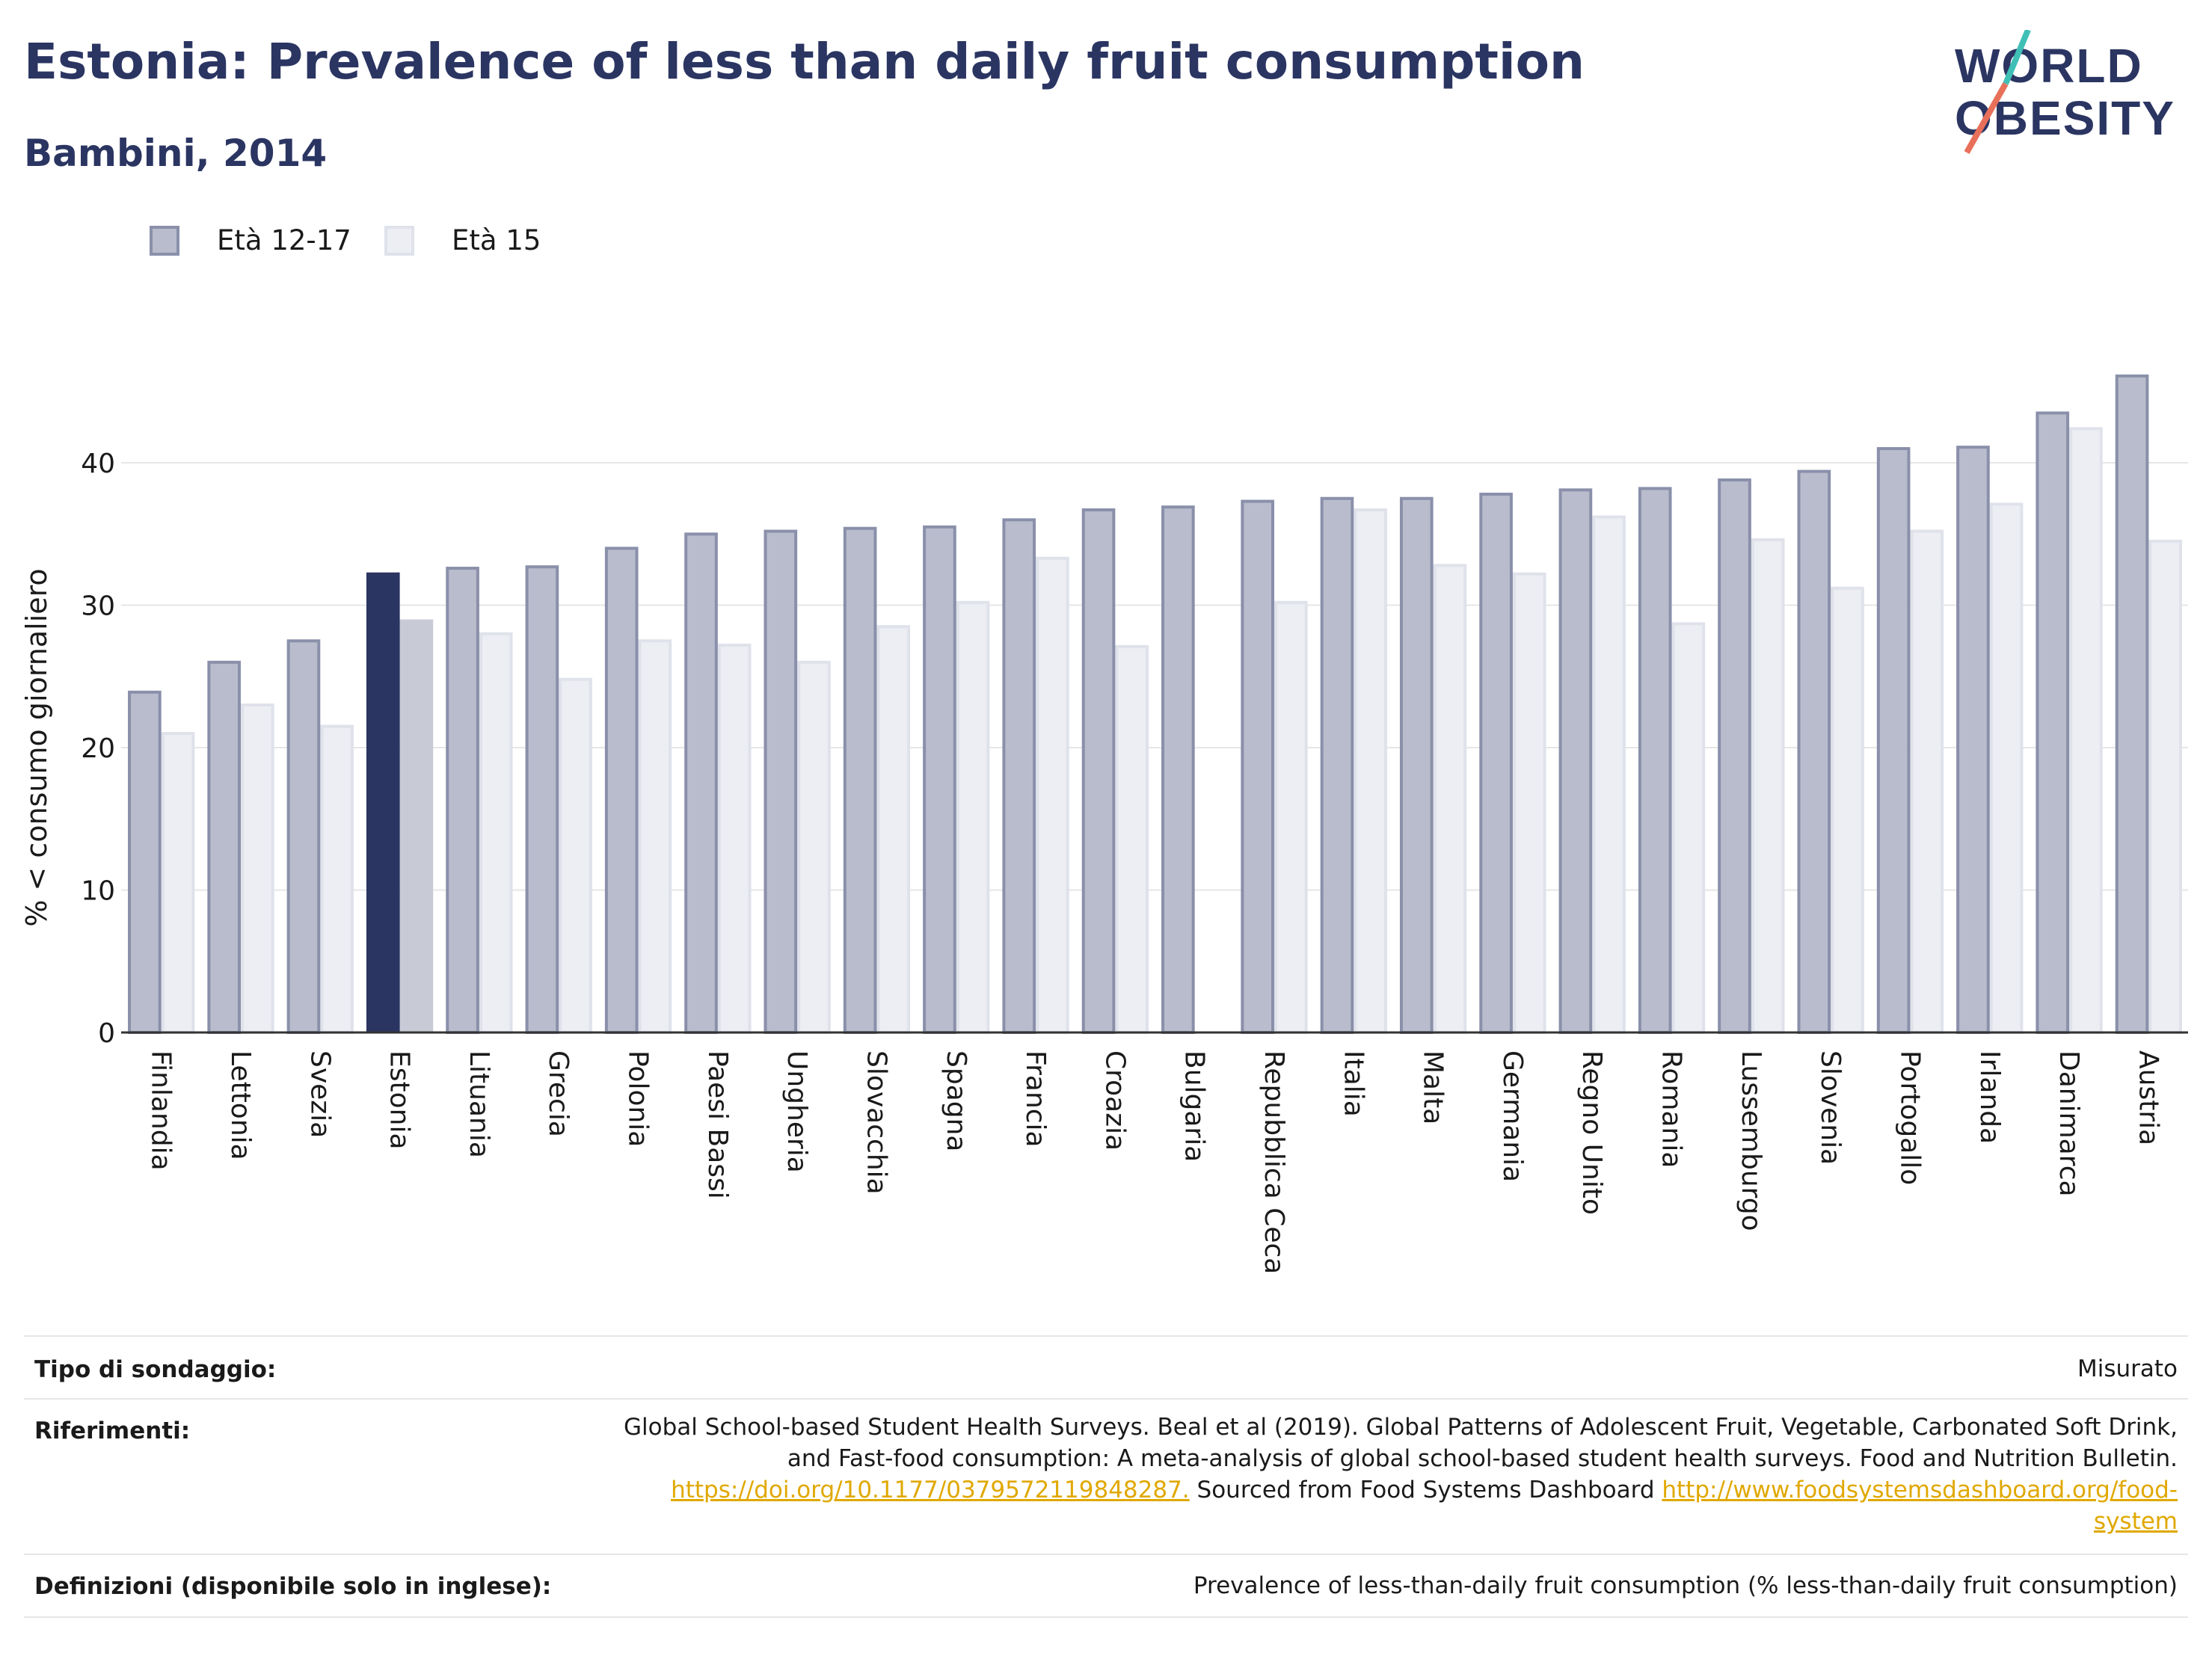 This screenshot has width=2212, height=1656. I want to click on x-tick-label: Finlandia, so click(161, 1110).